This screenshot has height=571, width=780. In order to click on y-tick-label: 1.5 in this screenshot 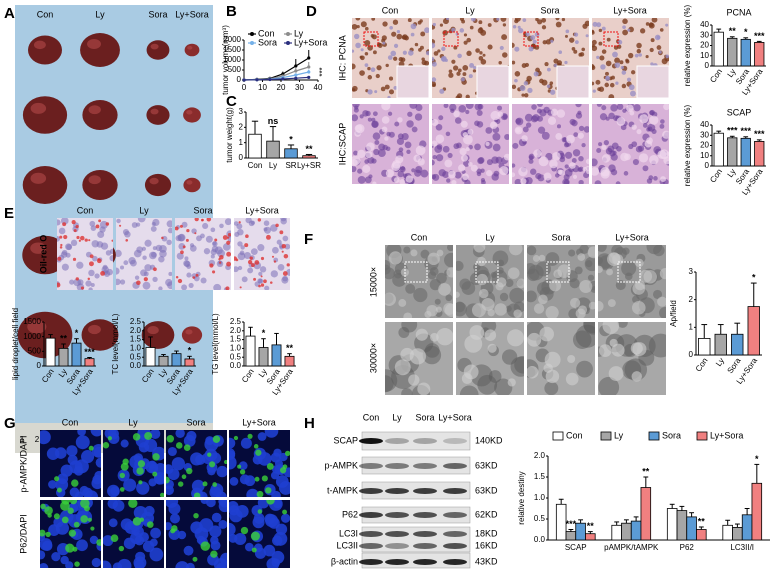, I will do `click(540, 476)`.